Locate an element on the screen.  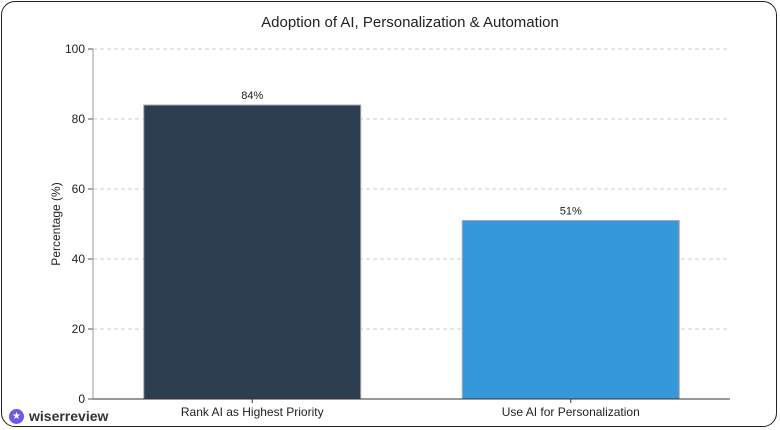
y-tick-label: 60 is located at coordinates (79, 189).